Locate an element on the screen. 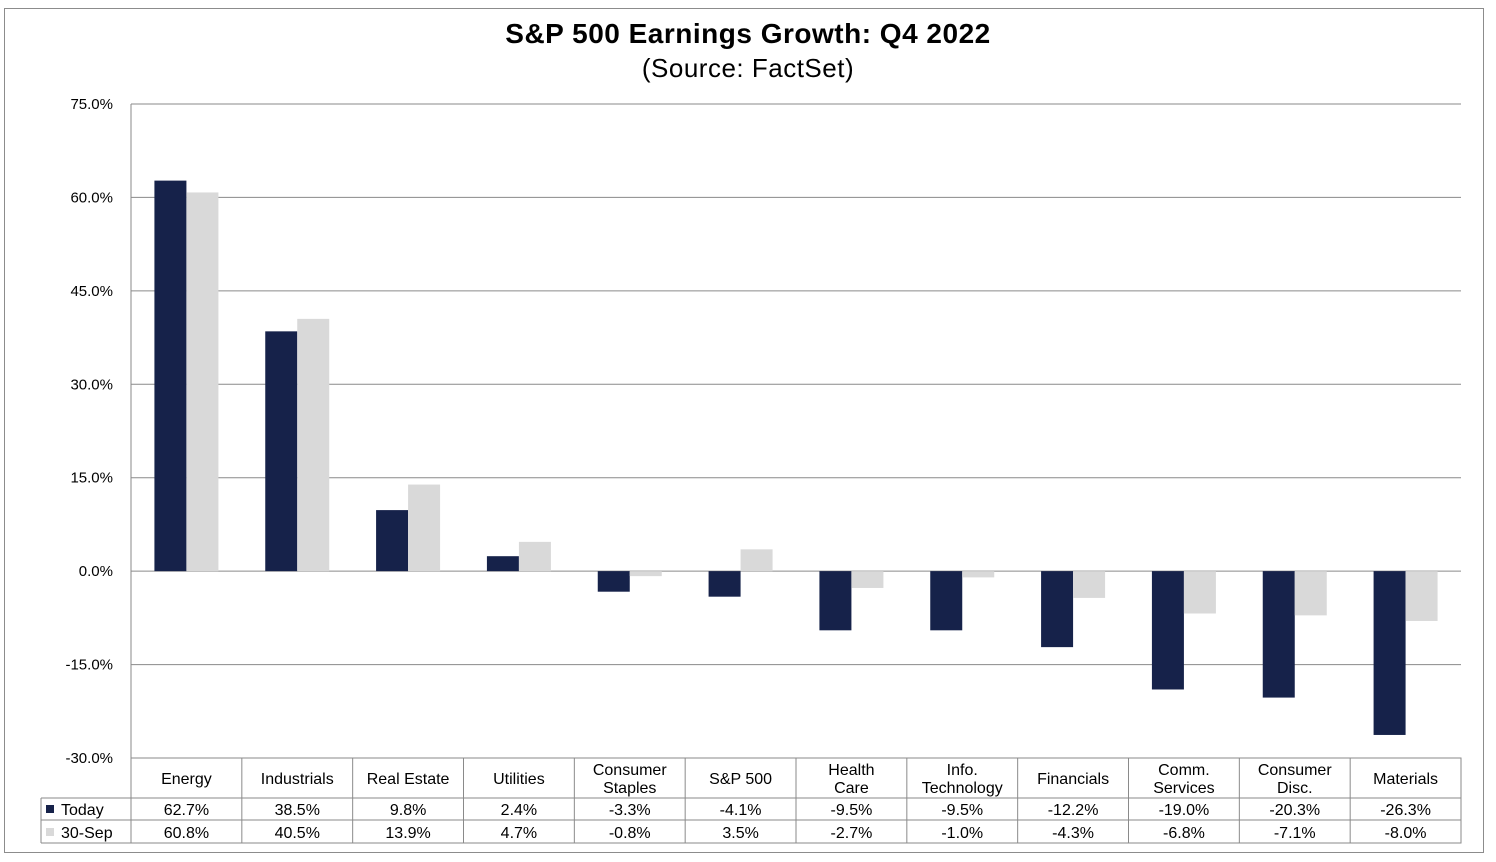  data-label: 13.9% is located at coordinates (407, 833).